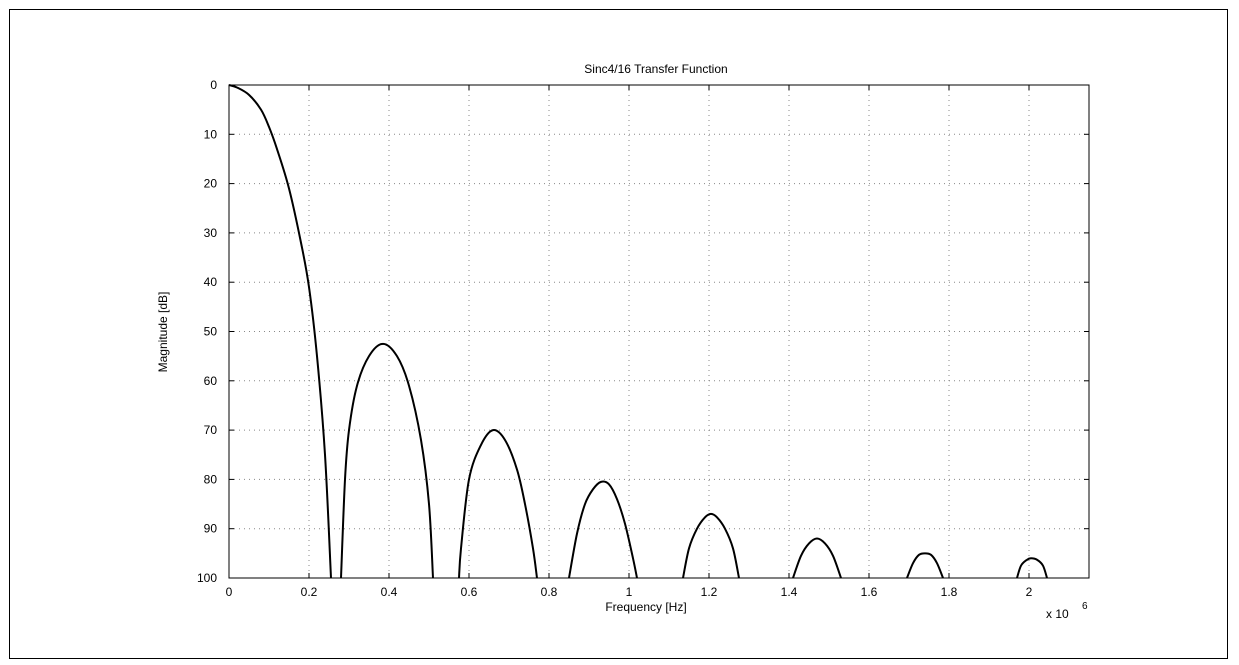 The image size is (1239, 665). What do you see at coordinates (469, 592) in the screenshot?
I see `x-tick-label: 0.6` at bounding box center [469, 592].